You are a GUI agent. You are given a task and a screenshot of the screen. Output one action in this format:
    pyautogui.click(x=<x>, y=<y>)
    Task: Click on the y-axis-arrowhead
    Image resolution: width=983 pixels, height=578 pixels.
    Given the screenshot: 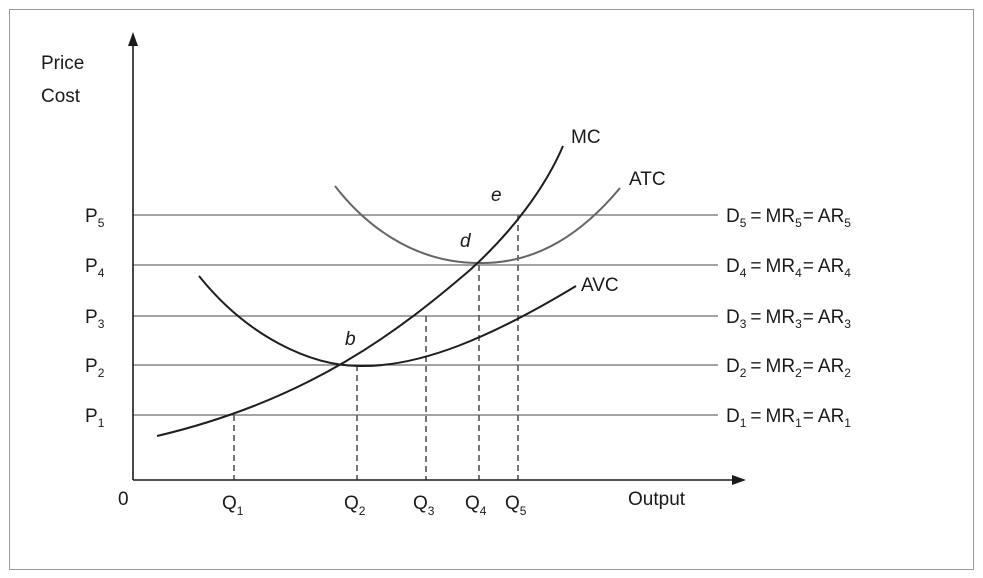 What is the action you would take?
    pyautogui.click(x=133, y=39)
    